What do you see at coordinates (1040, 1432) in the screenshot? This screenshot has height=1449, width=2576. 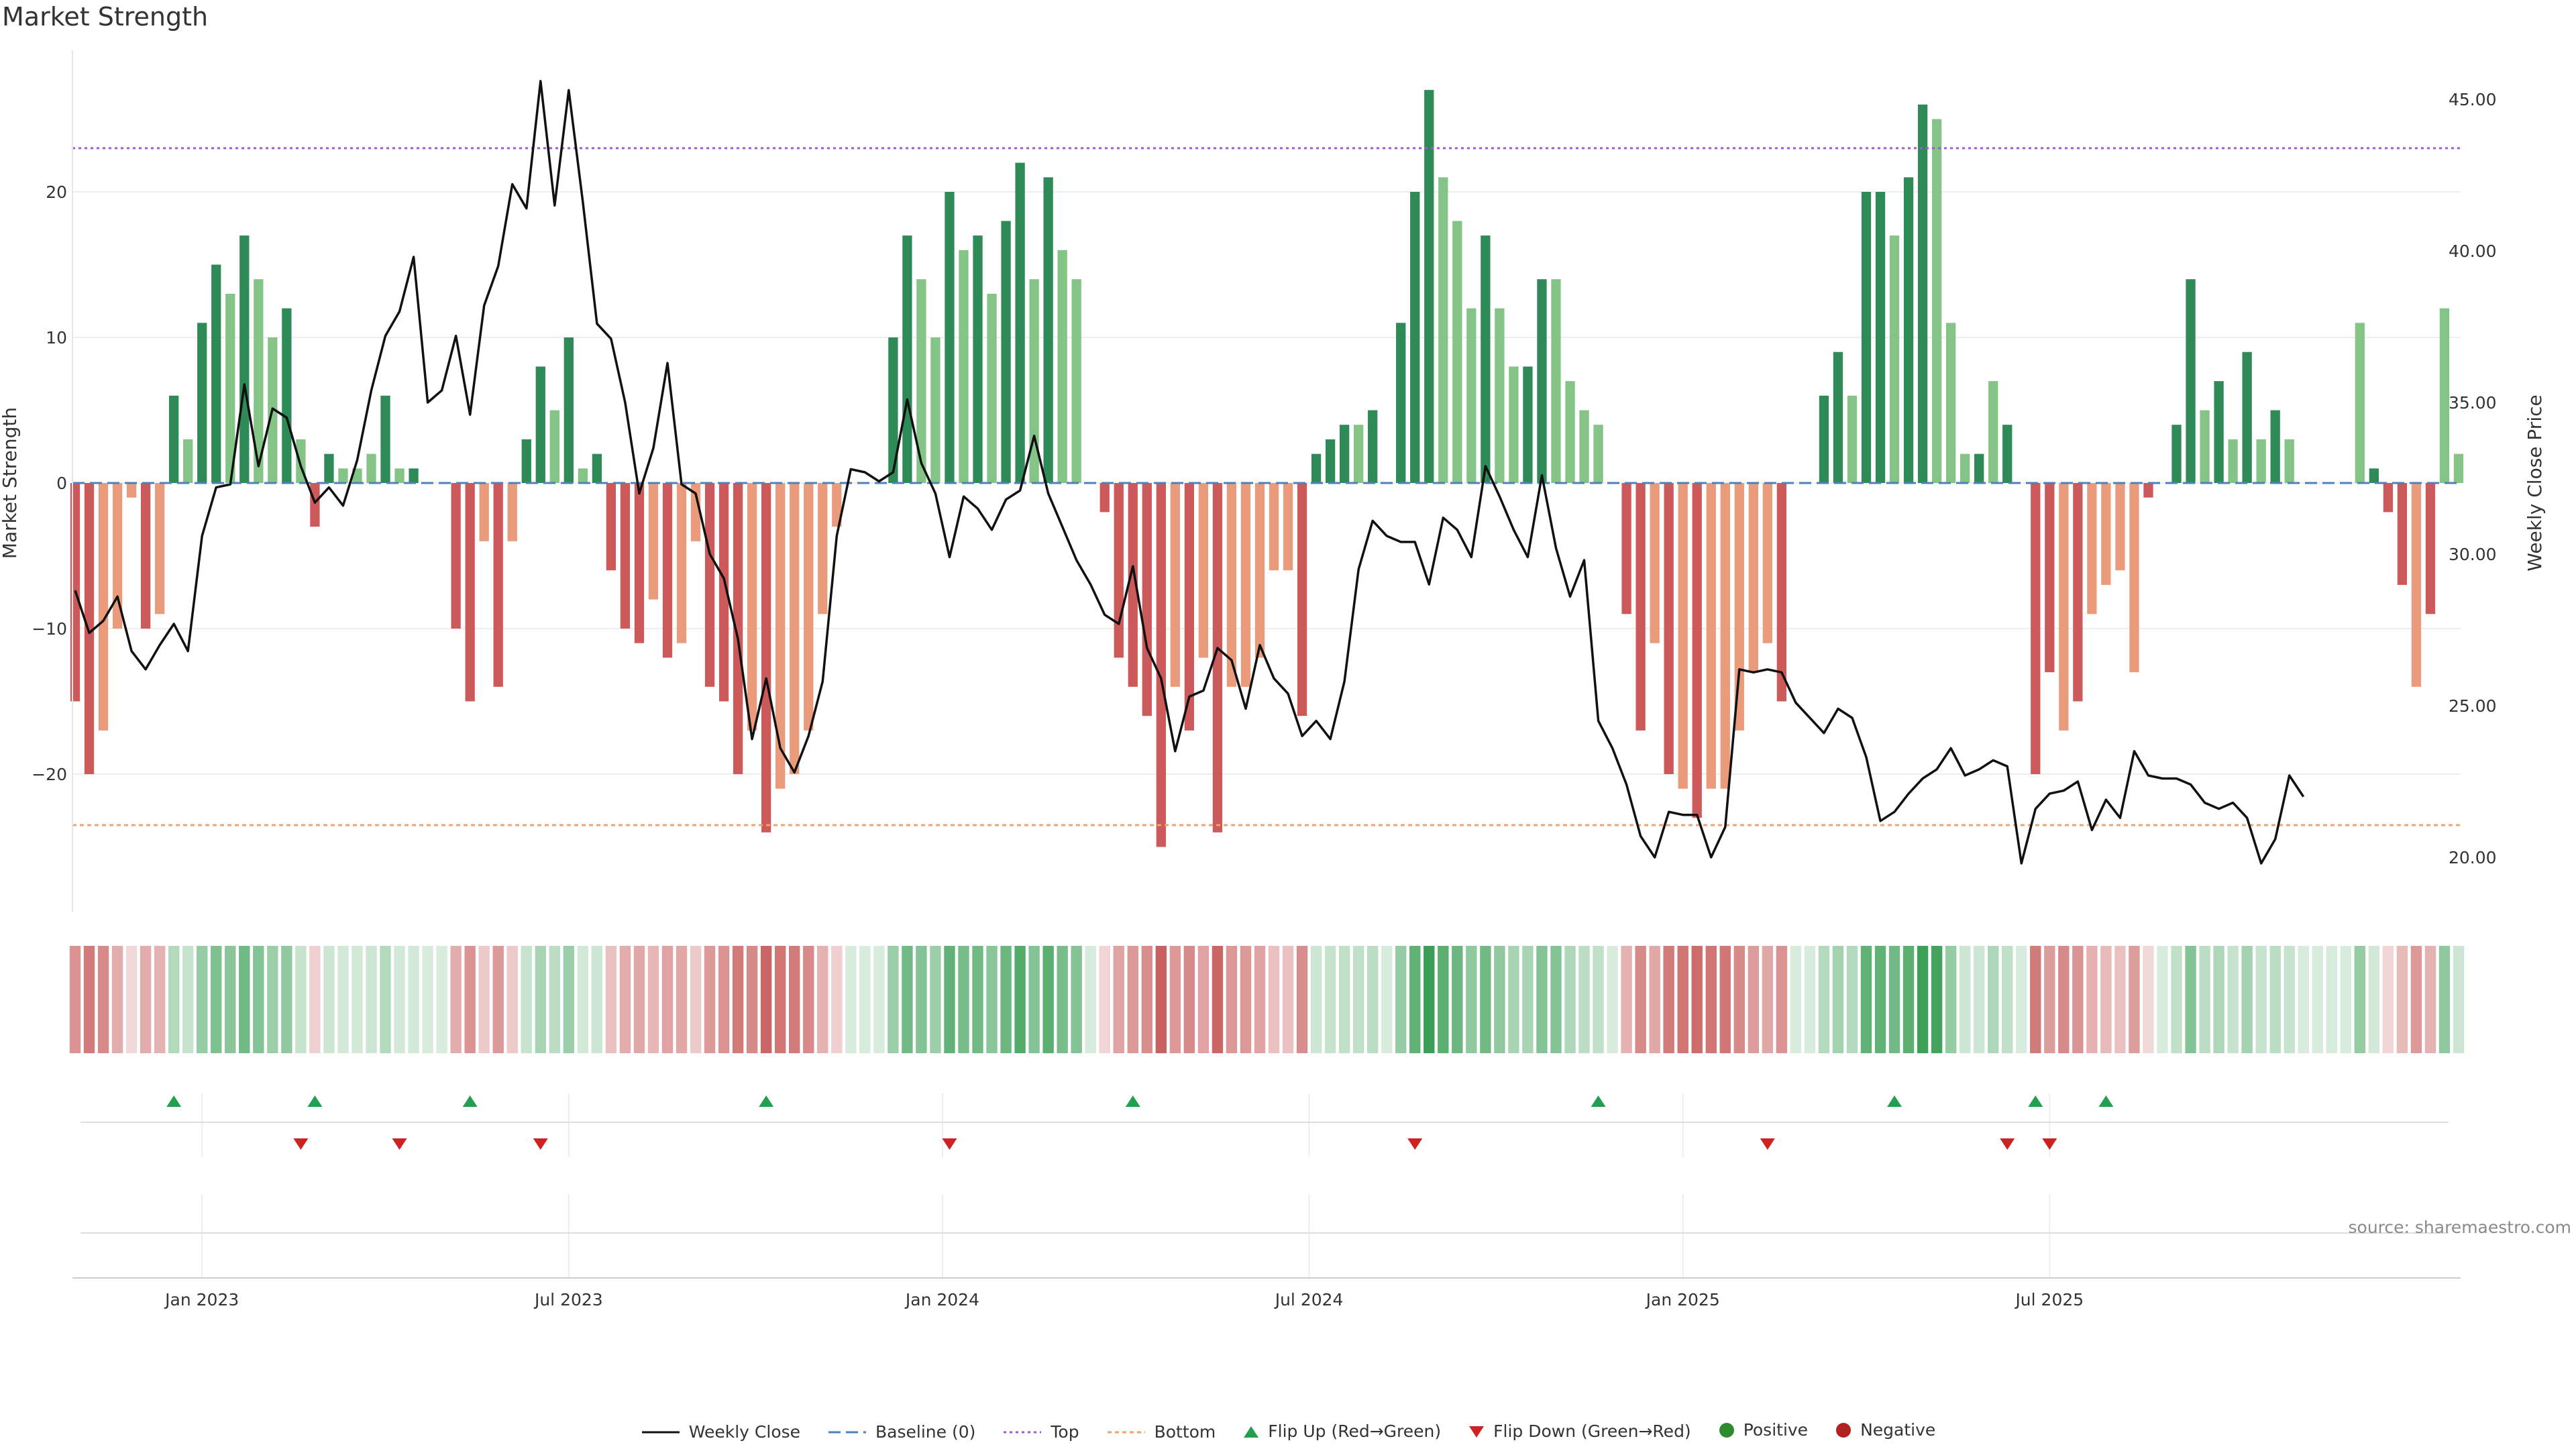 I see `legend-item-top: Top` at bounding box center [1040, 1432].